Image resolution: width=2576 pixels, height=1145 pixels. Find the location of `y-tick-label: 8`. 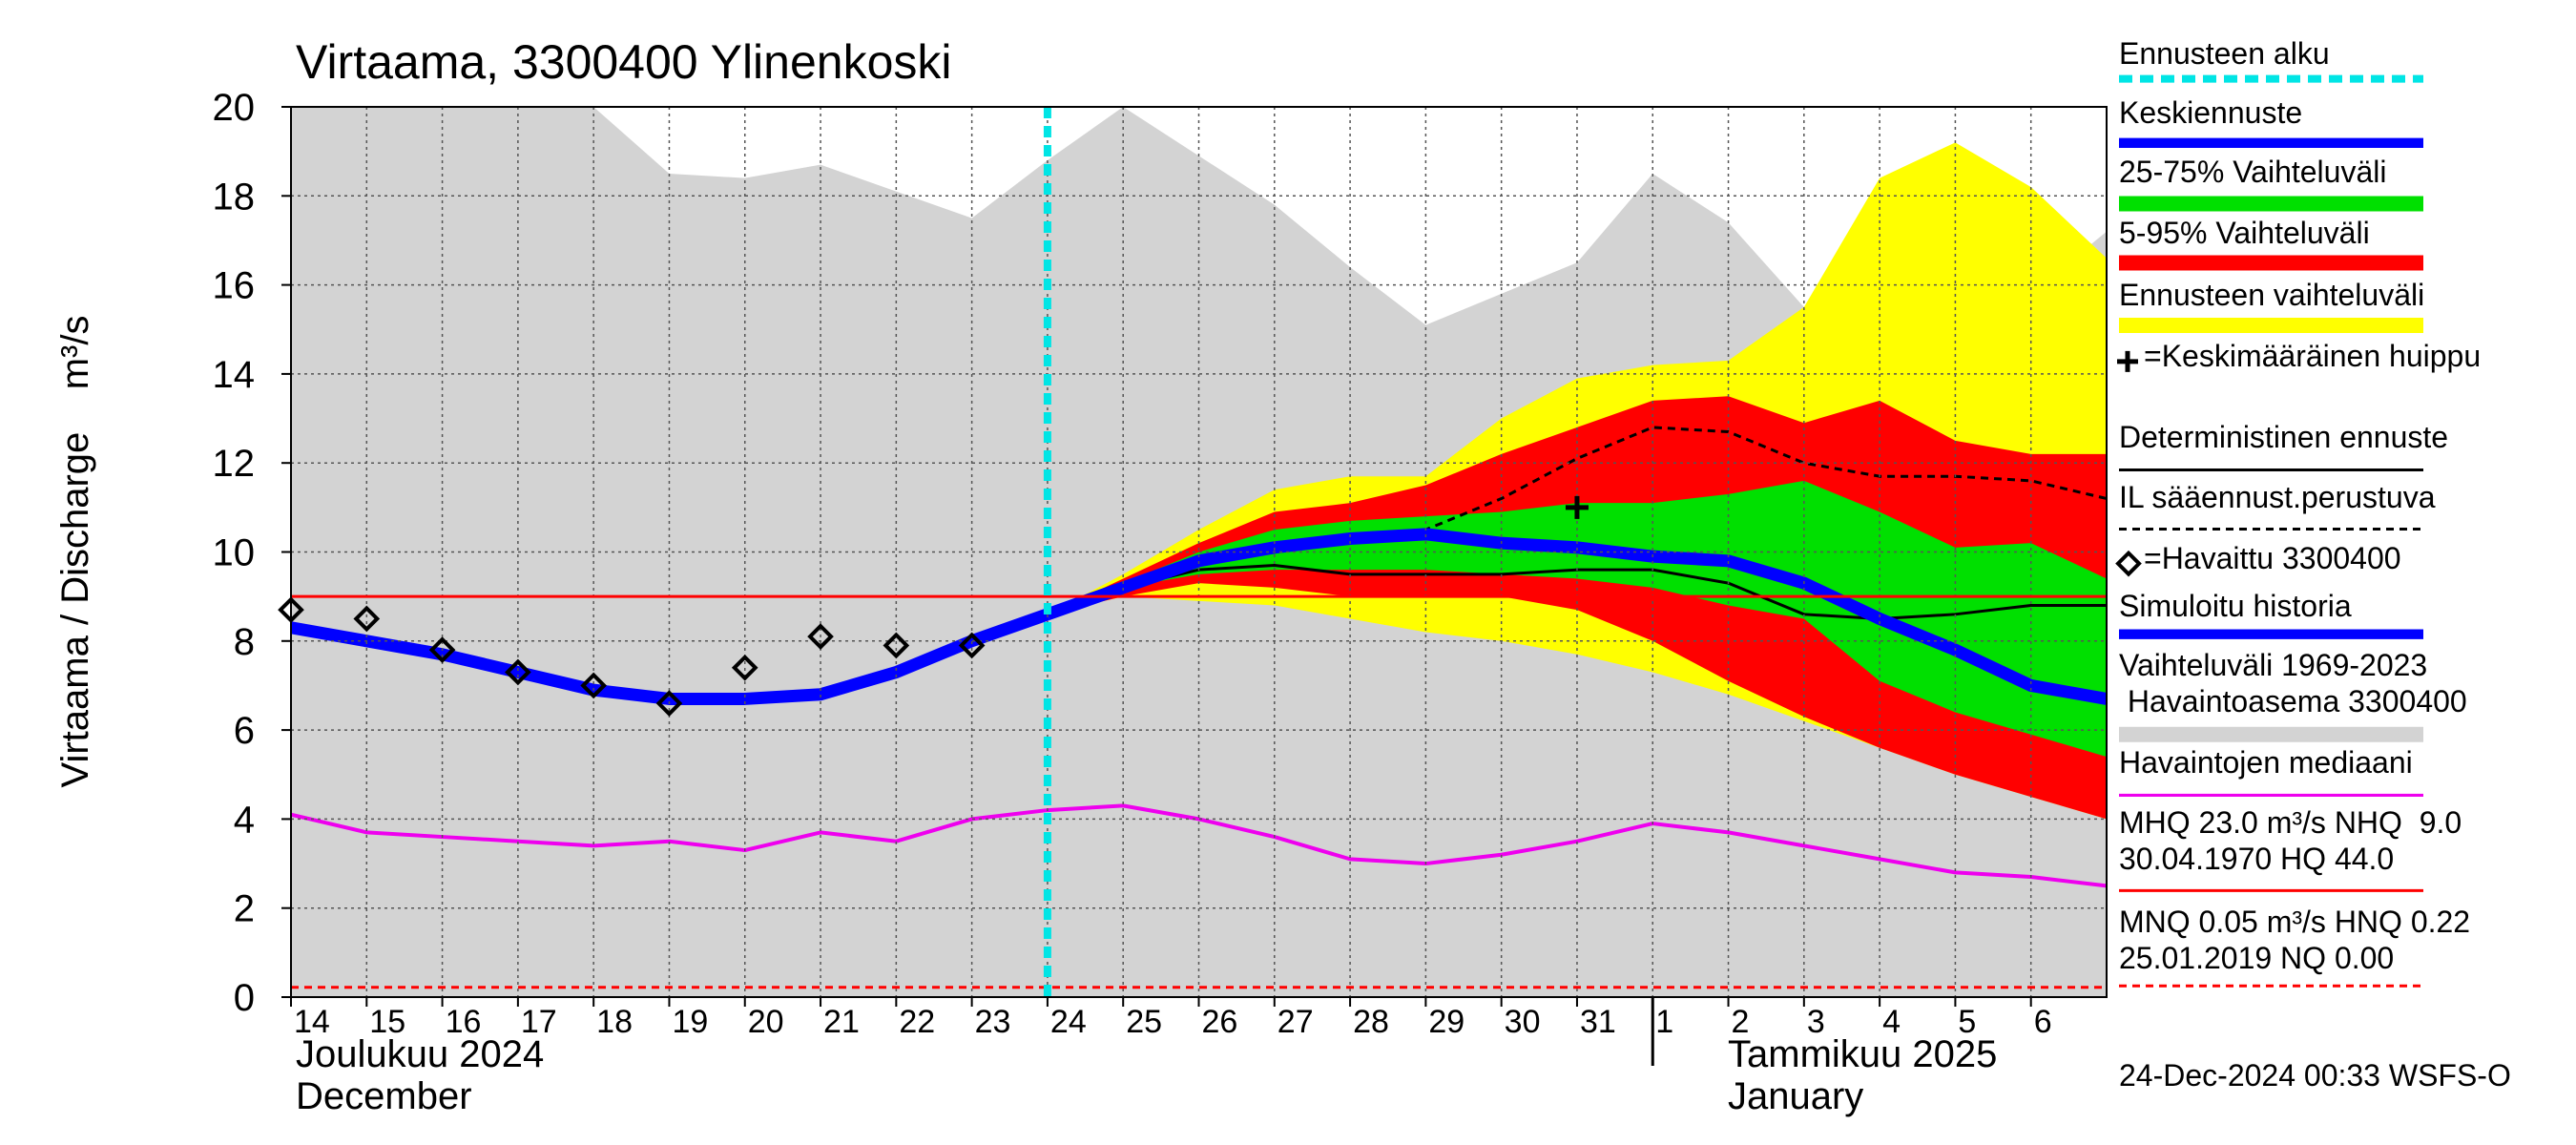

y-tick-label: 8 is located at coordinates (244, 642).